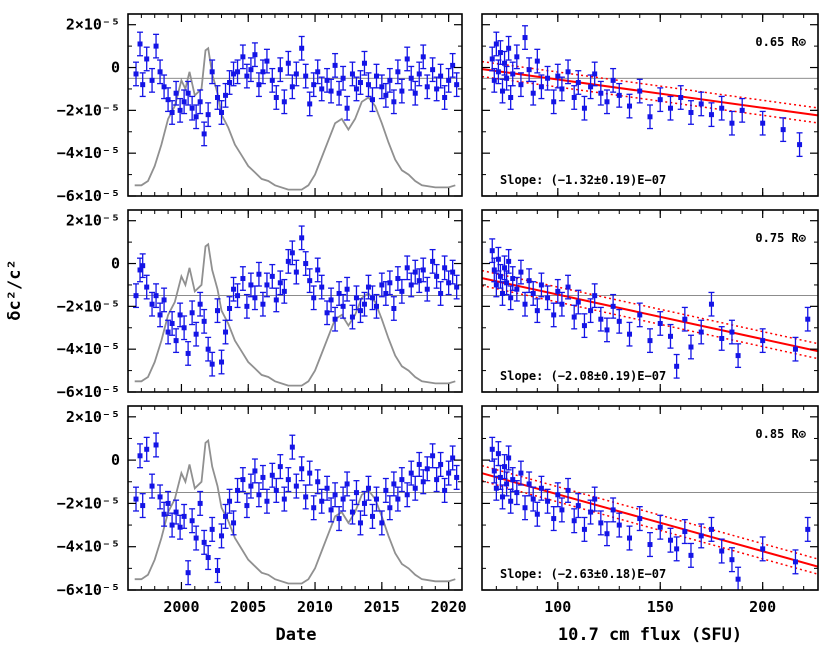 This screenshot has height=652, width=830. Describe the element at coordinates (295, 509) in the screenshot. I see `plot-area` at that location.